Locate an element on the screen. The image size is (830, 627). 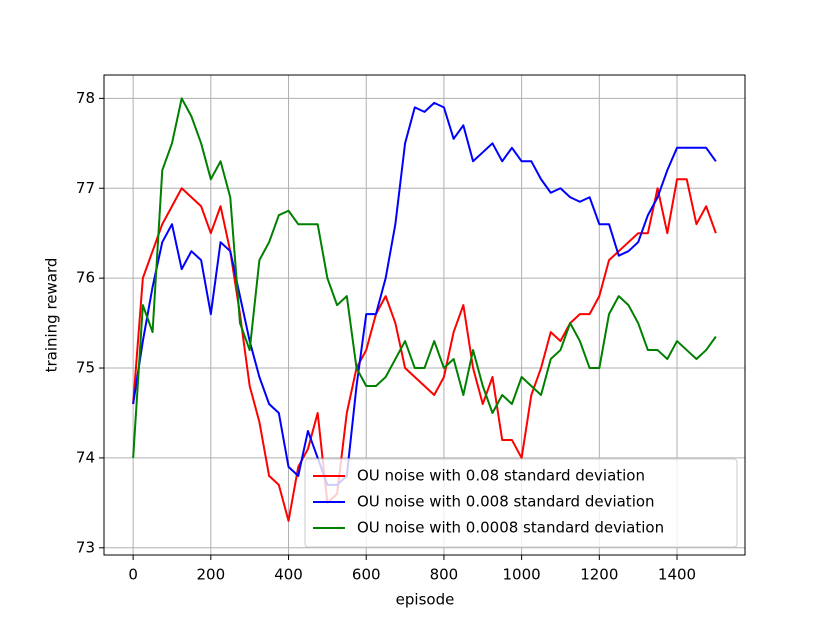
x-tick-label: 800 is located at coordinates (444, 575).